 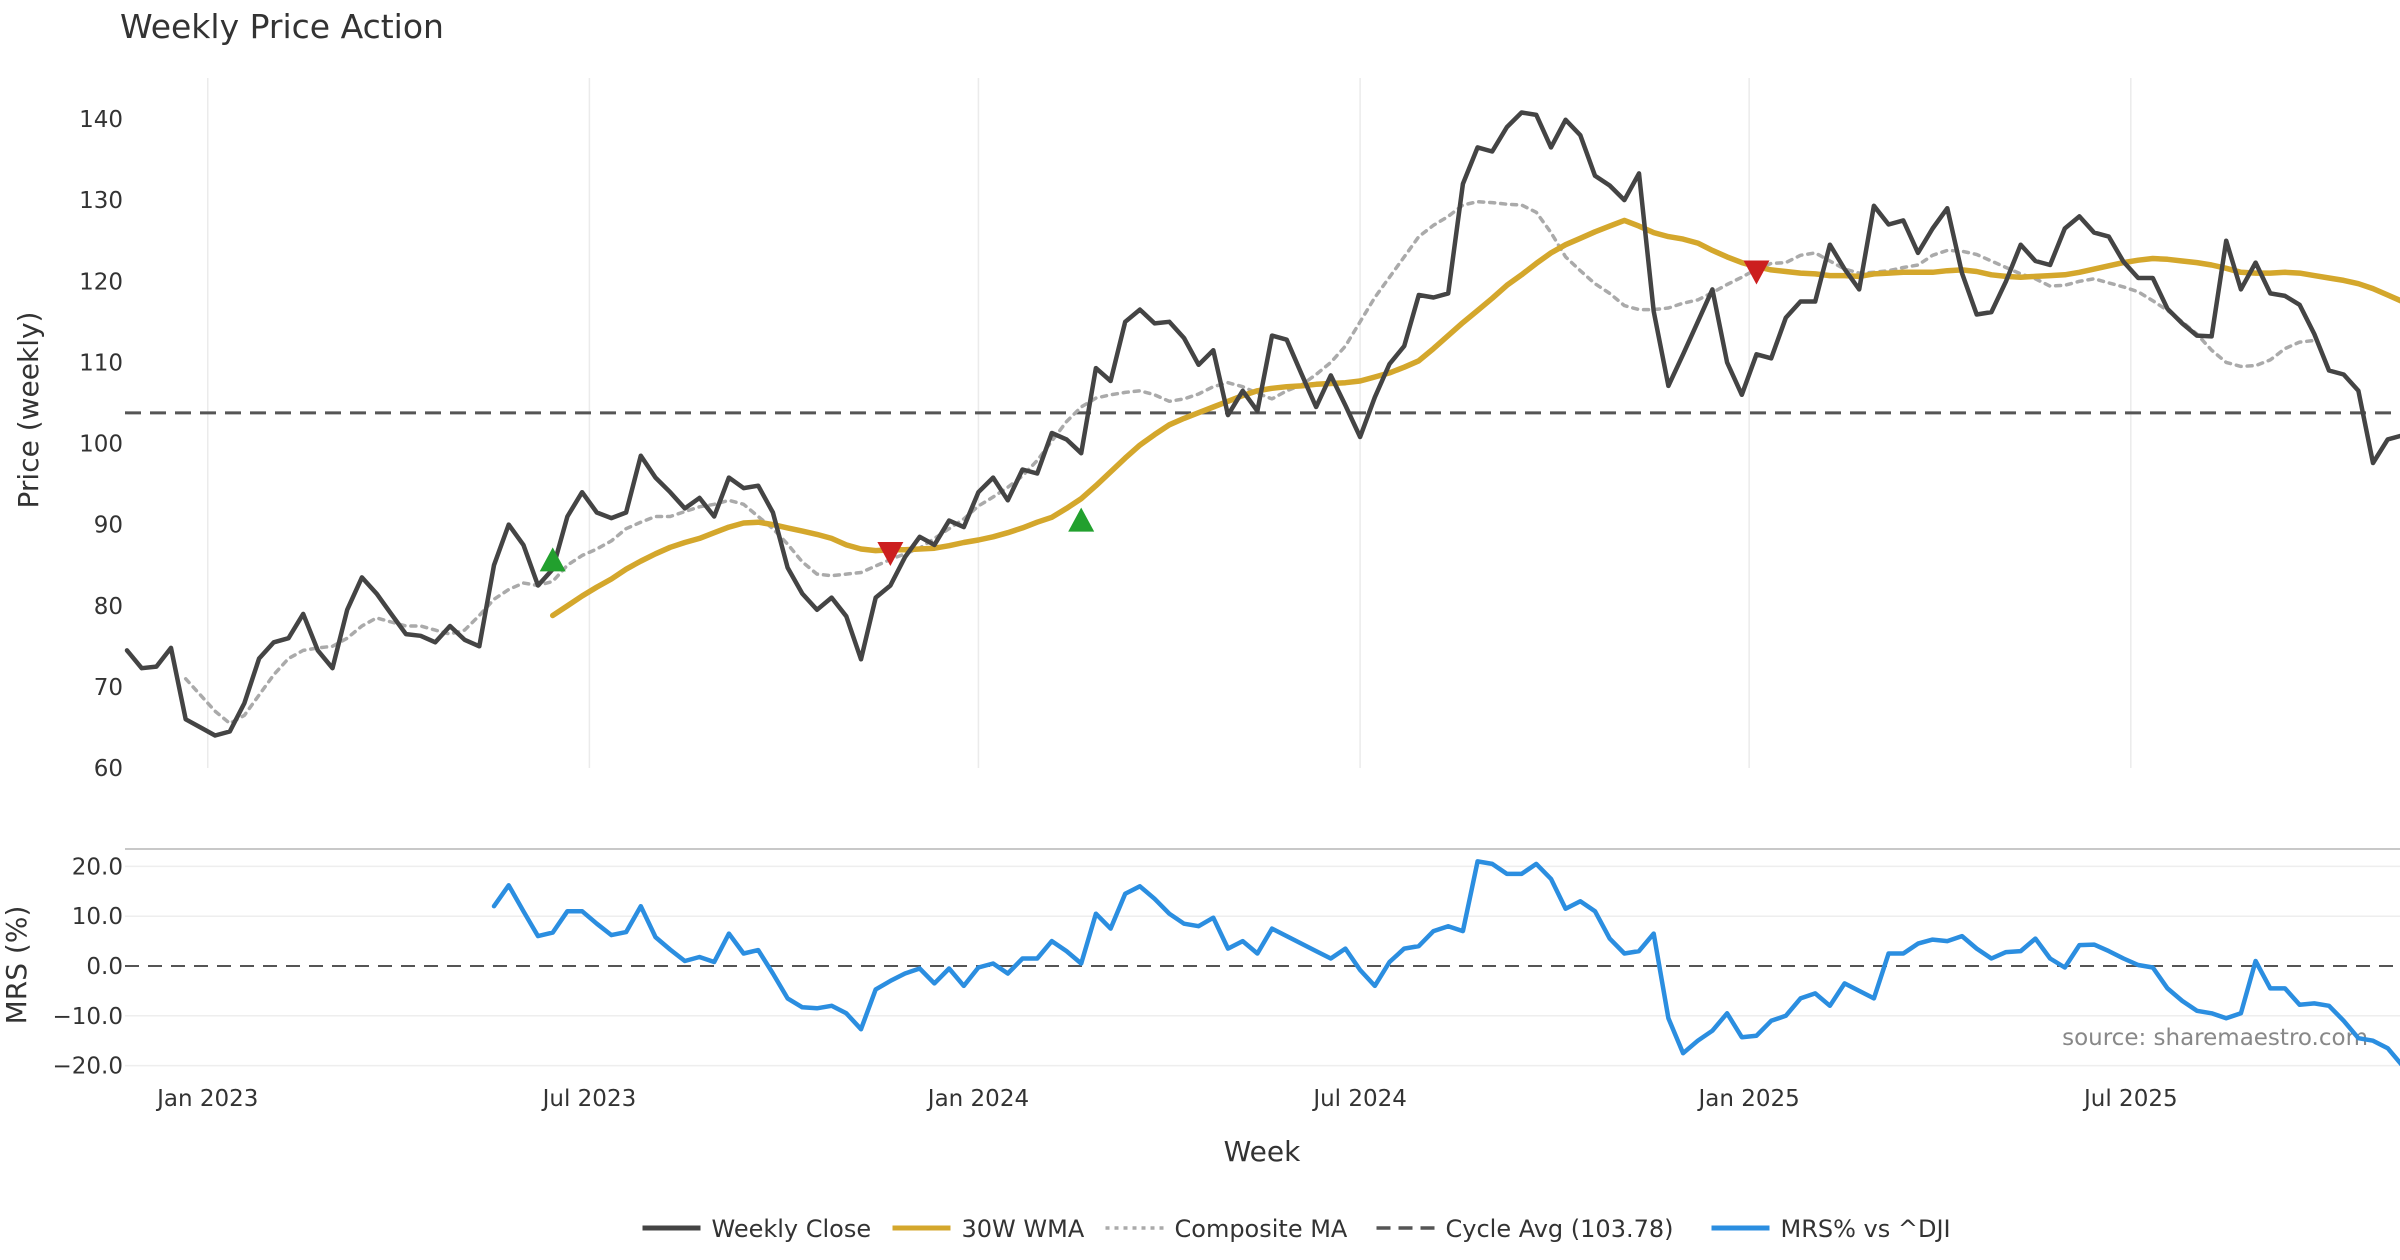 I want to click on x-tick-label: Jul 2025, so click(x=2130, y=1099).